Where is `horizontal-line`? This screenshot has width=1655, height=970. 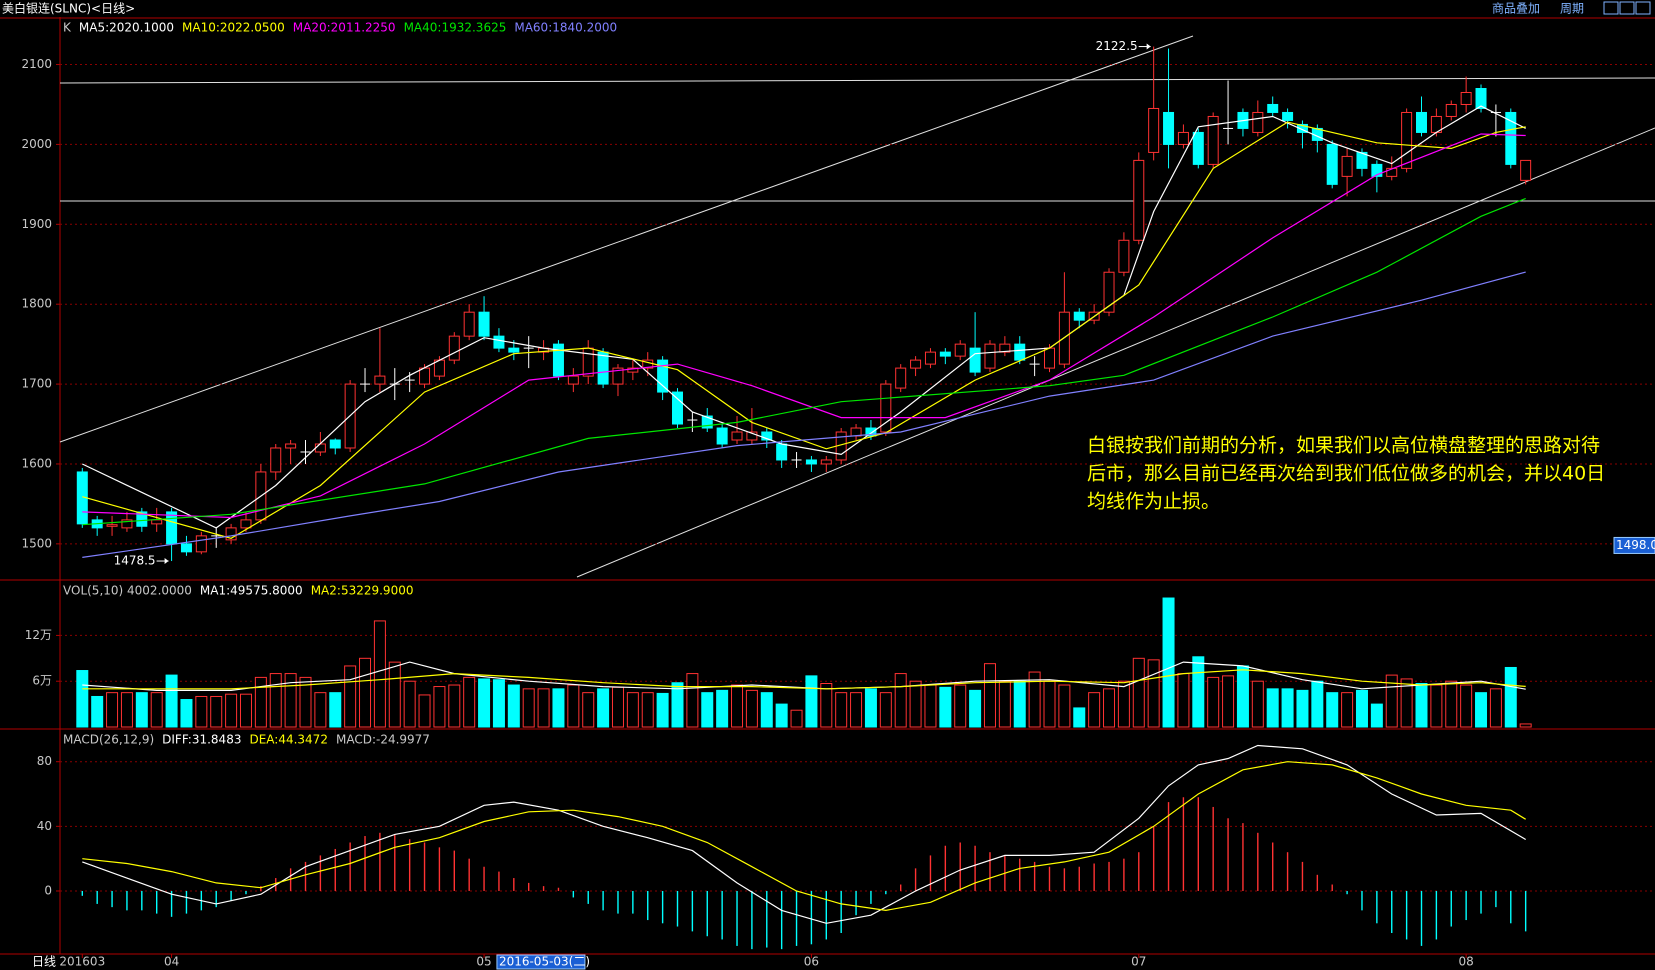
horizontal-line is located at coordinates (857, 80).